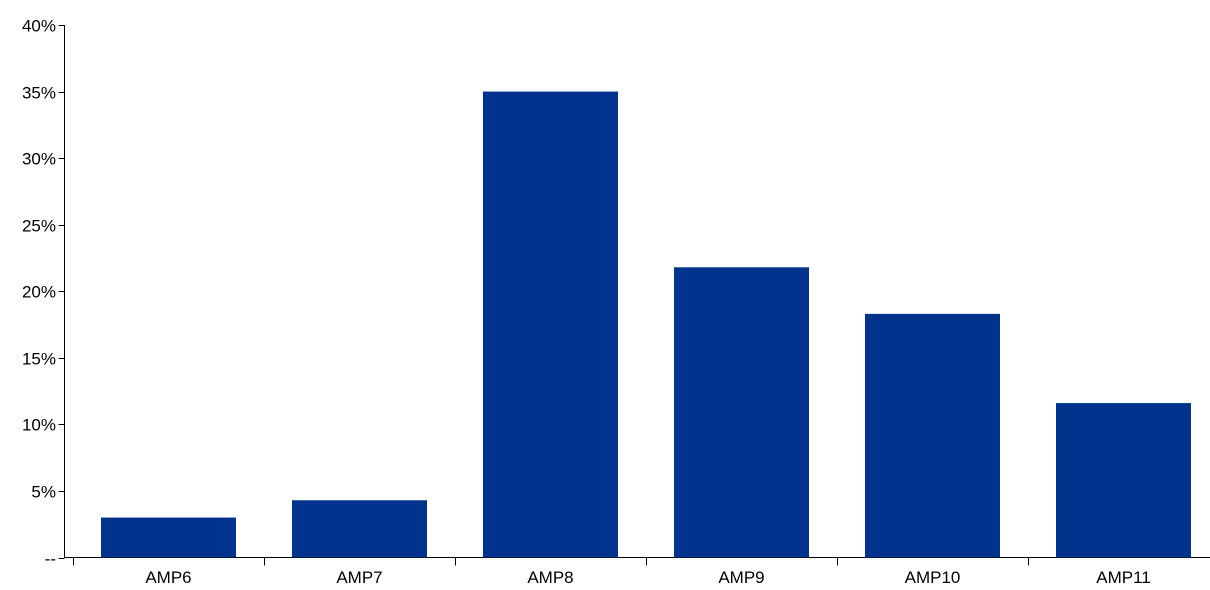 Image resolution: width=1210 pixels, height=590 pixels. Describe the element at coordinates (550, 577) in the screenshot. I see `x-tick-label: AMP8` at that location.